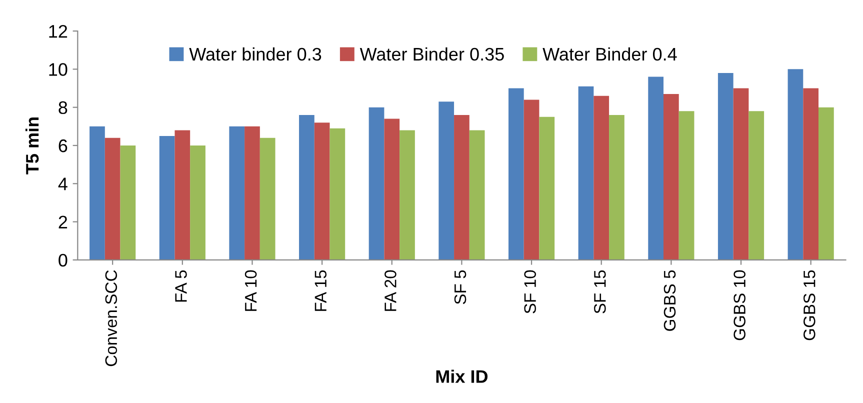  Describe the element at coordinates (320, 290) in the screenshot. I see `x-tick-label: FA 15` at that location.